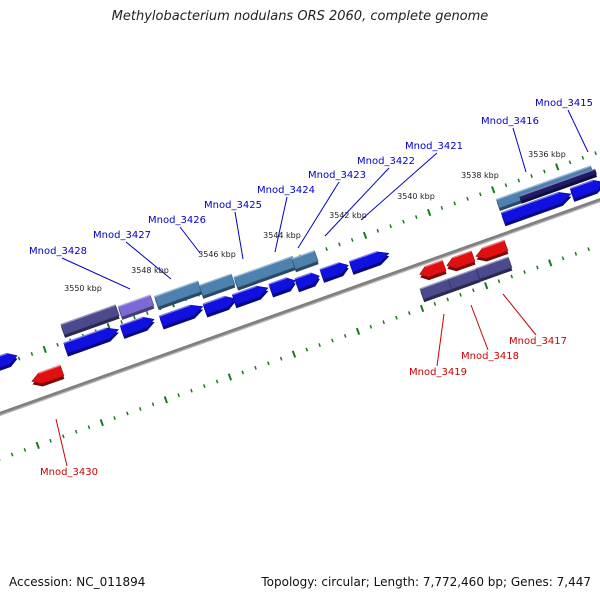 Image resolution: width=600 pixels, height=600 pixels. I want to click on tick-label: 3538 kbp, so click(480, 175).